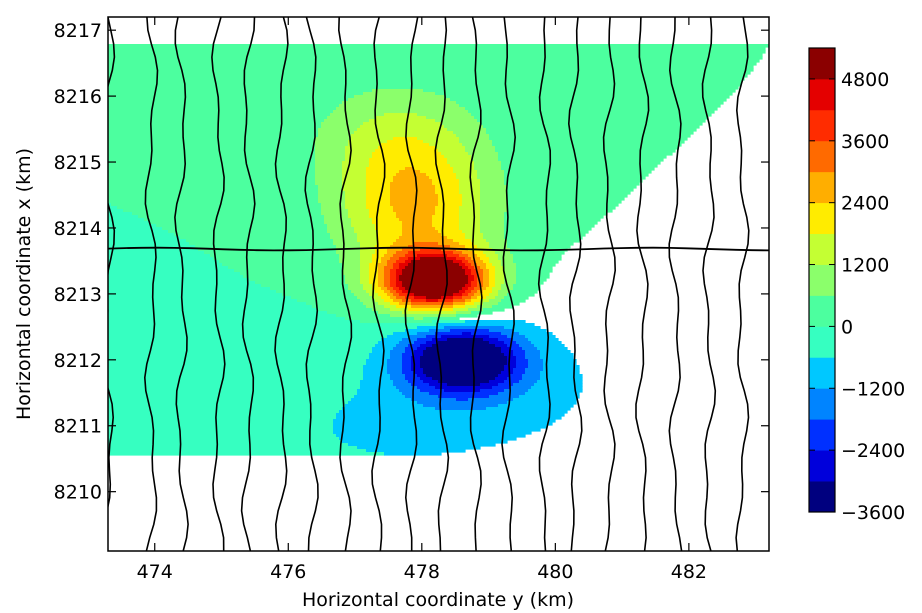 The height and width of the screenshot is (613, 922). Describe the element at coordinates (78, 163) in the screenshot. I see `y-tick-label: 8215` at that location.